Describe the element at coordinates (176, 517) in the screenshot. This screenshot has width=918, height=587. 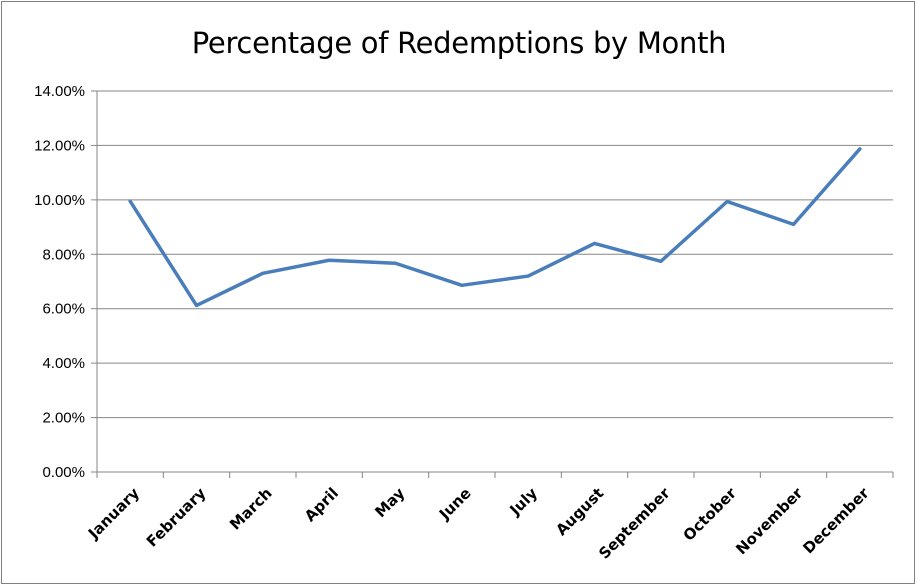
I see `x-tick-label: February` at that location.